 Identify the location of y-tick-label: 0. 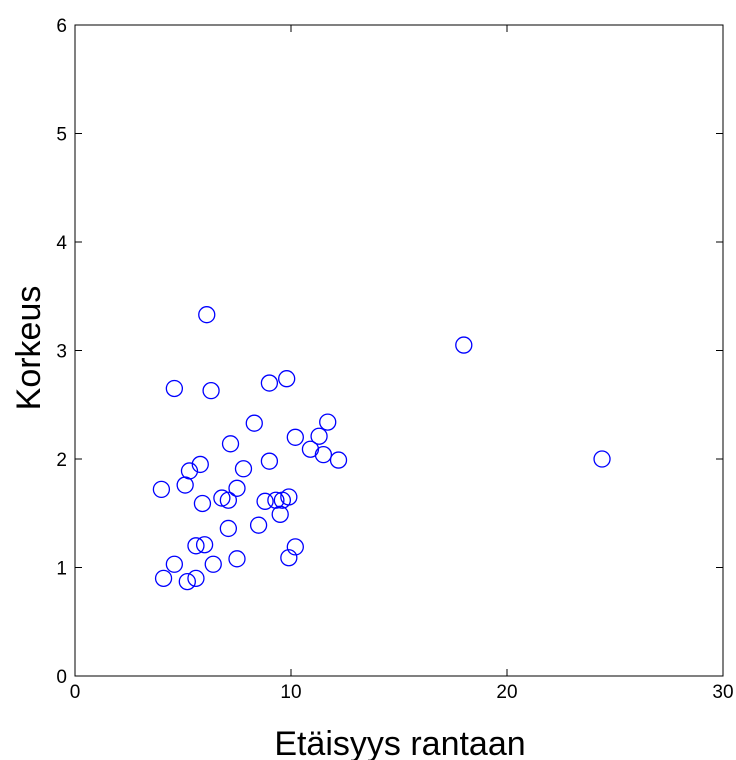
(61, 677).